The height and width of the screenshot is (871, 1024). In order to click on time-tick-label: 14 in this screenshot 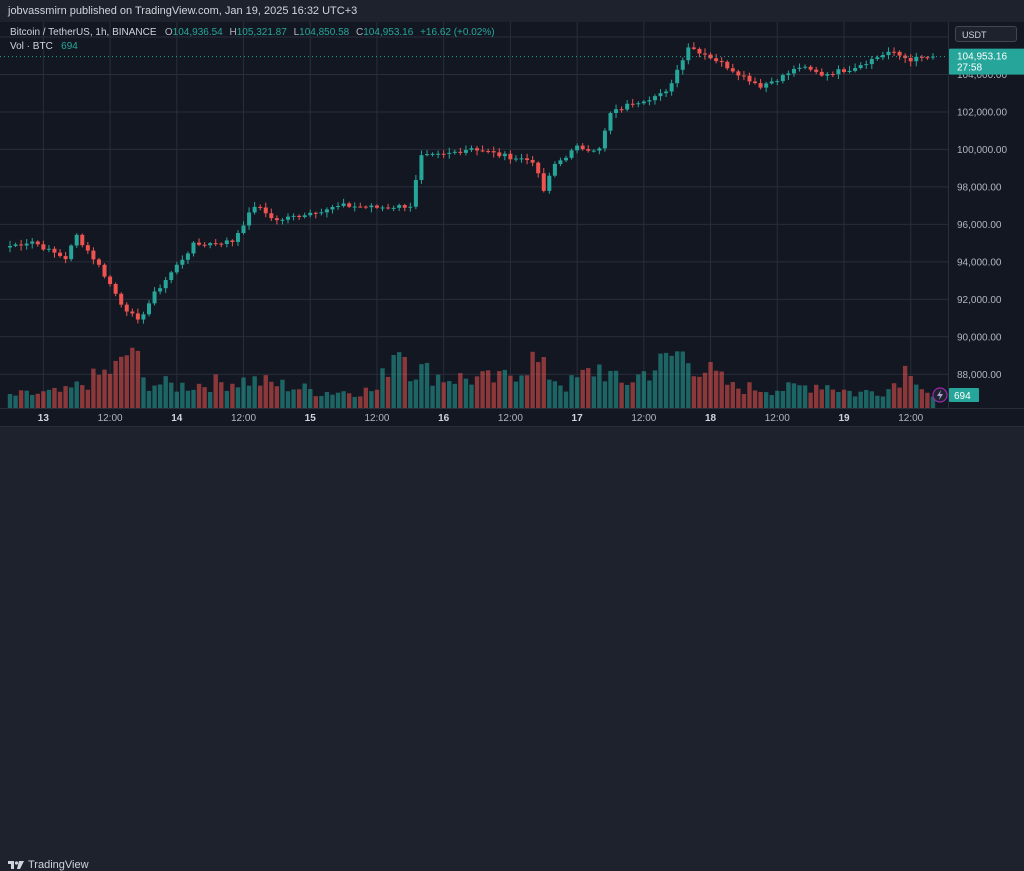, I will do `click(177, 418)`.